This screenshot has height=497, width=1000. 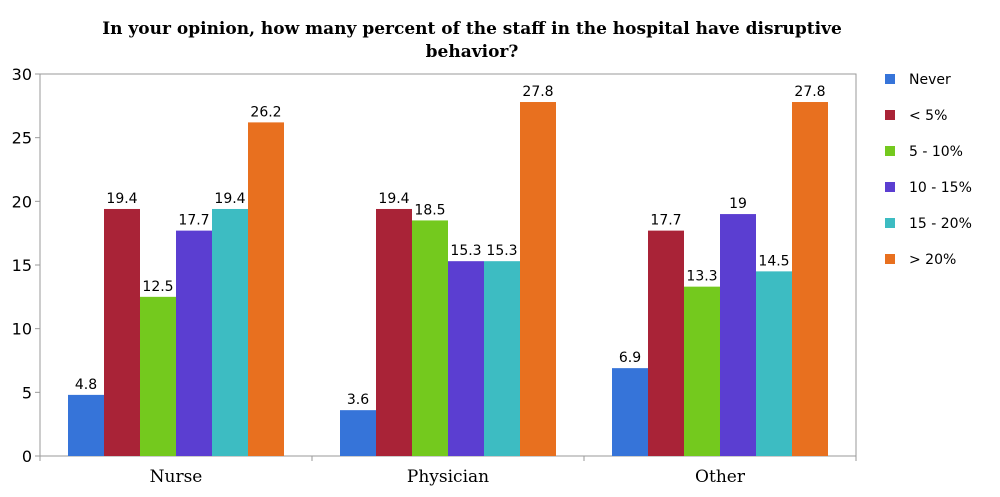 I want to click on x-category-label: Other, so click(x=720, y=477).